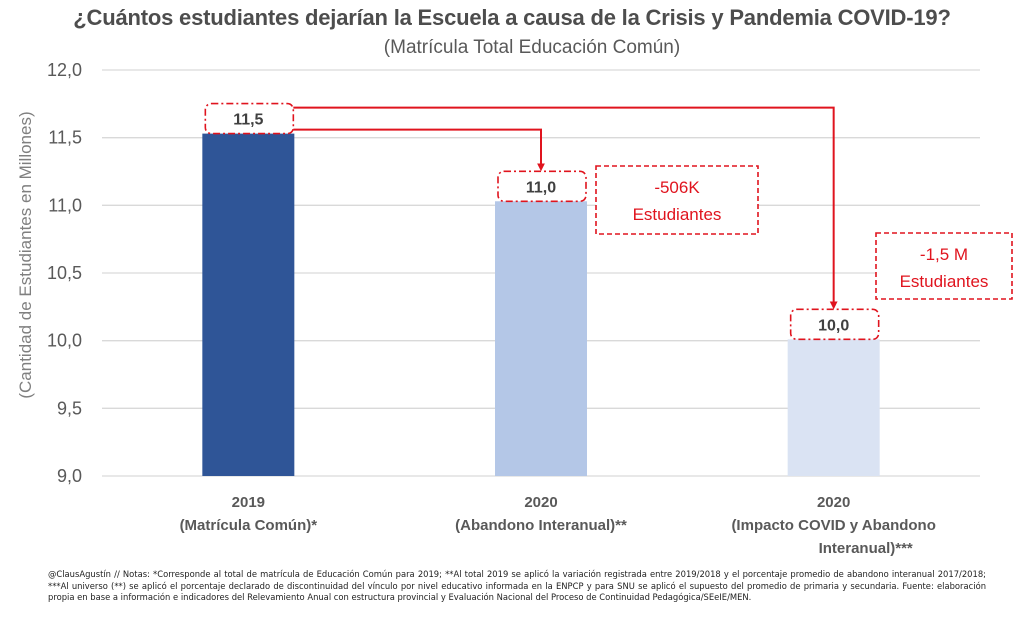 The width and height of the screenshot is (1024, 624). I want to click on data-label: 10,0, so click(833, 325).